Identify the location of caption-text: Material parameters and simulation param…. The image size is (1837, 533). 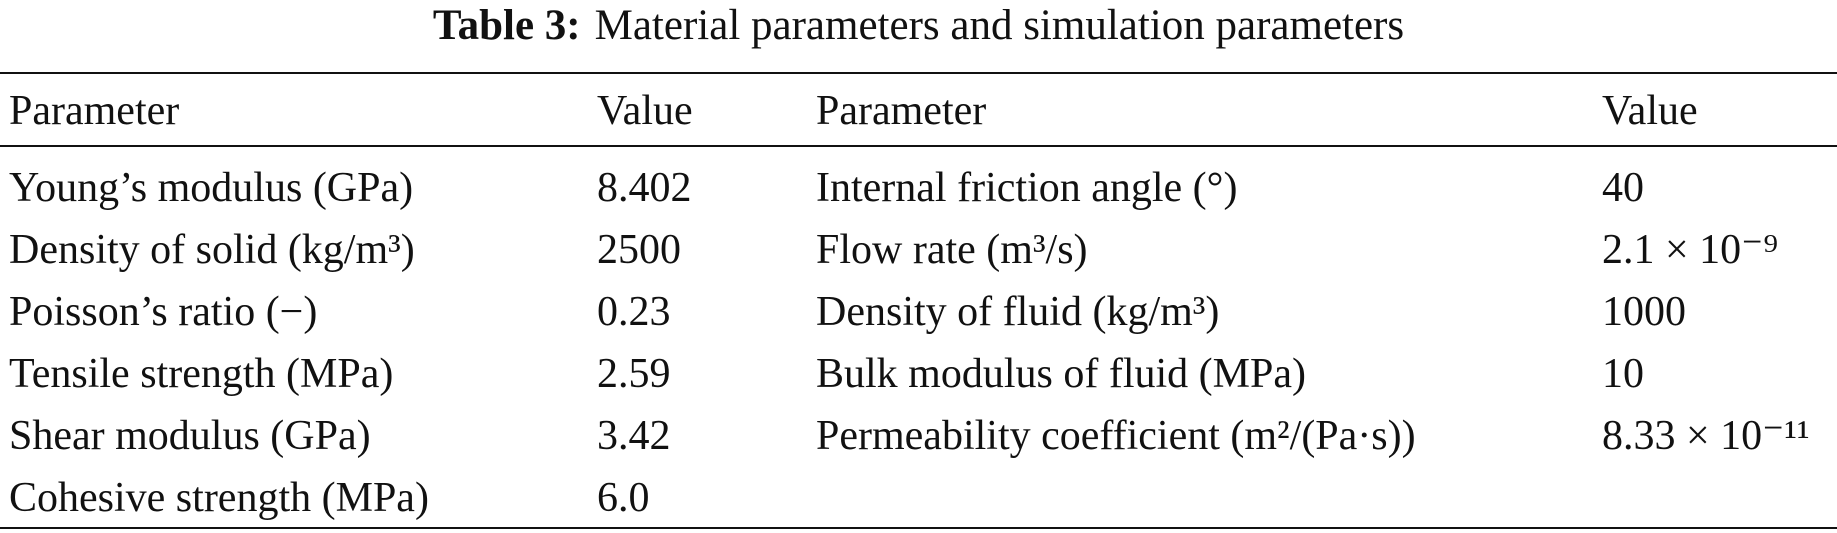
(999, 25).